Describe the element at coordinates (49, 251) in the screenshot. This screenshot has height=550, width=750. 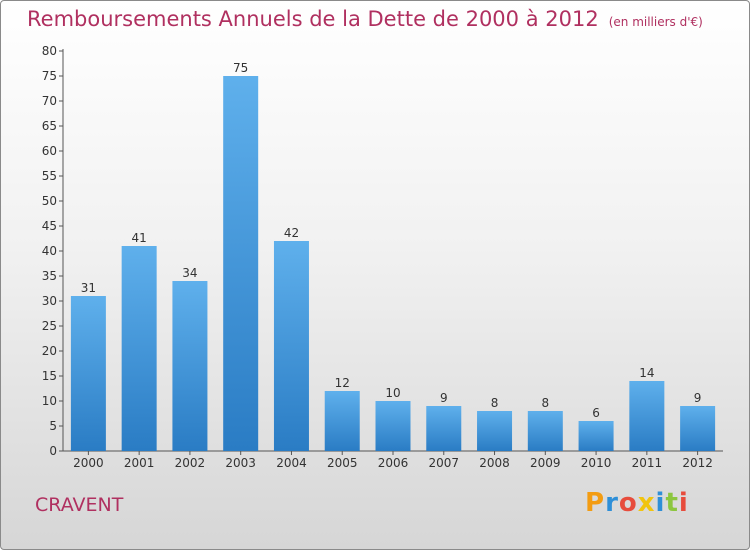
I see `y-tick-label: 40` at that location.